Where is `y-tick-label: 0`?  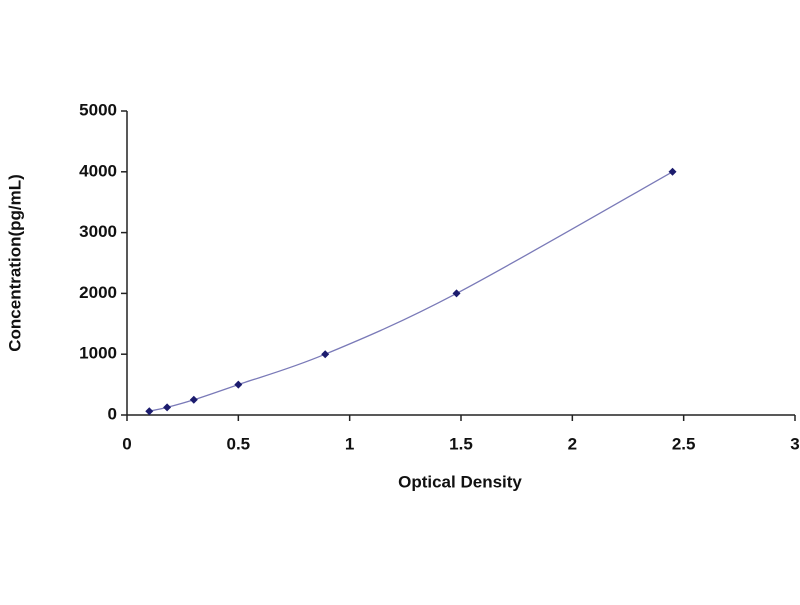
y-tick-label: 0 is located at coordinates (112, 413).